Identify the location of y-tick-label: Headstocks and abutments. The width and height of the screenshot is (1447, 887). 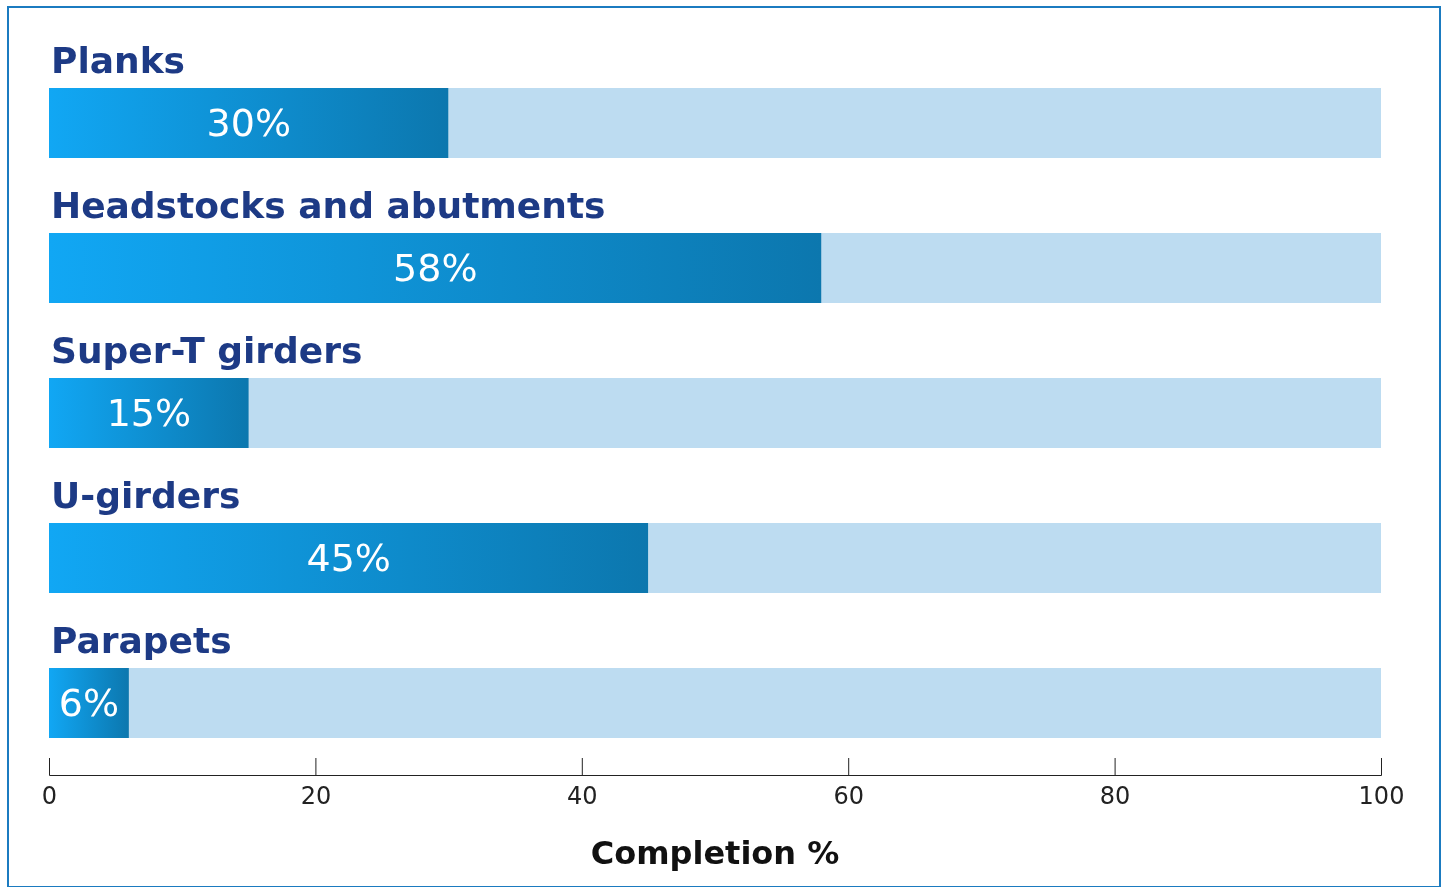
(328, 205).